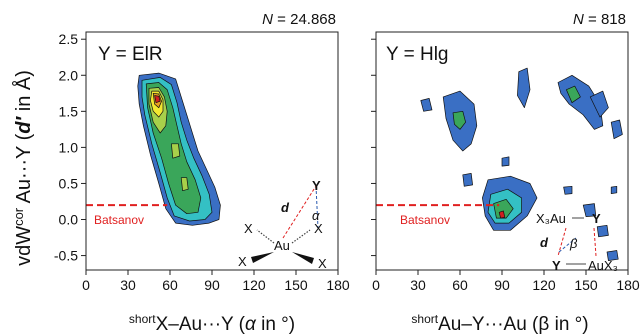 This screenshot has width=640, height=336. I want to click on contours-elr, so click(179, 149).